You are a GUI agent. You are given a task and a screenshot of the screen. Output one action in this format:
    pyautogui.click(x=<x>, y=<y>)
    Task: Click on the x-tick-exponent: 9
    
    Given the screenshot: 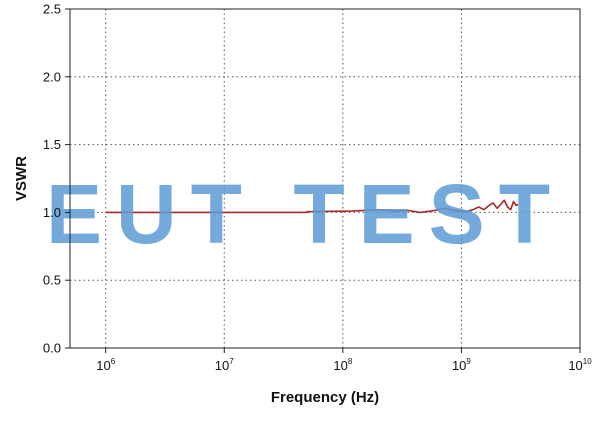 What is the action you would take?
    pyautogui.click(x=468, y=361)
    